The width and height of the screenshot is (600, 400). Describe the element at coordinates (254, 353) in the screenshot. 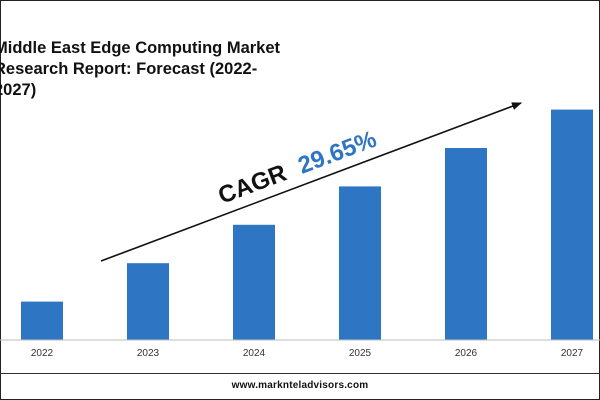

I see `x-tick-label-2024: 2024` at that location.